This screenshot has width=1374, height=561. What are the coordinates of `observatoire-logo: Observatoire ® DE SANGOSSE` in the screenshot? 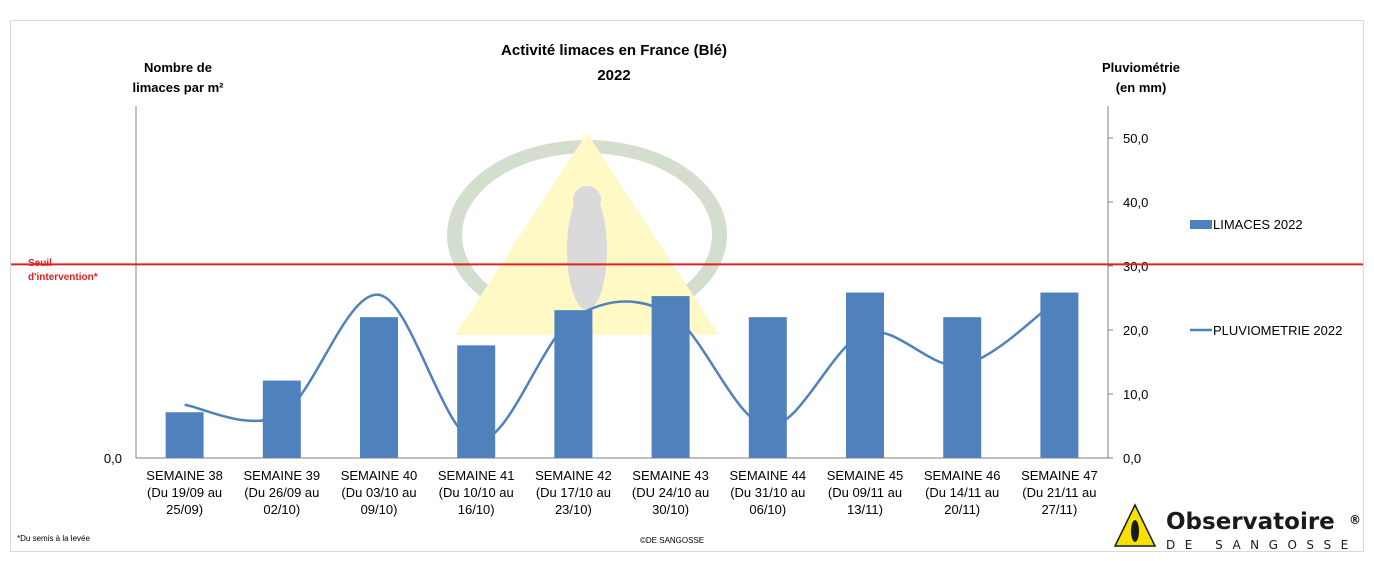 It's located at (1237, 527).